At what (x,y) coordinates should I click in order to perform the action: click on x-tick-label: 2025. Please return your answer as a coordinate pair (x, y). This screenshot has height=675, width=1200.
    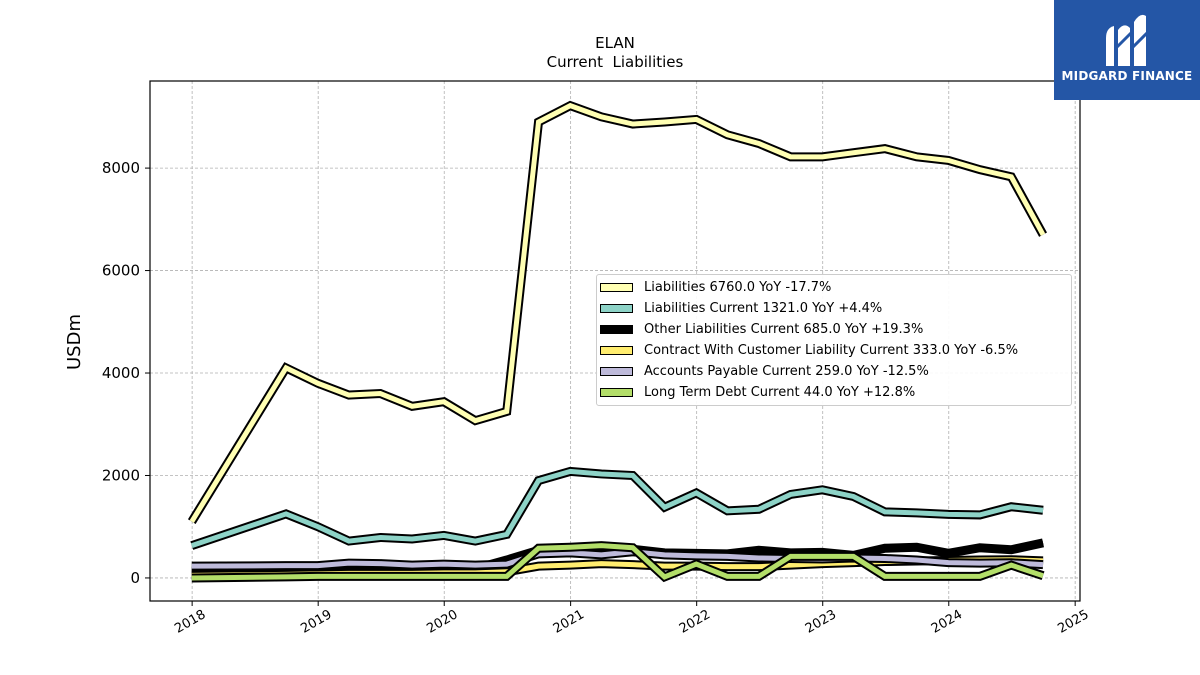
    Looking at the image, I should click on (1073, 622).